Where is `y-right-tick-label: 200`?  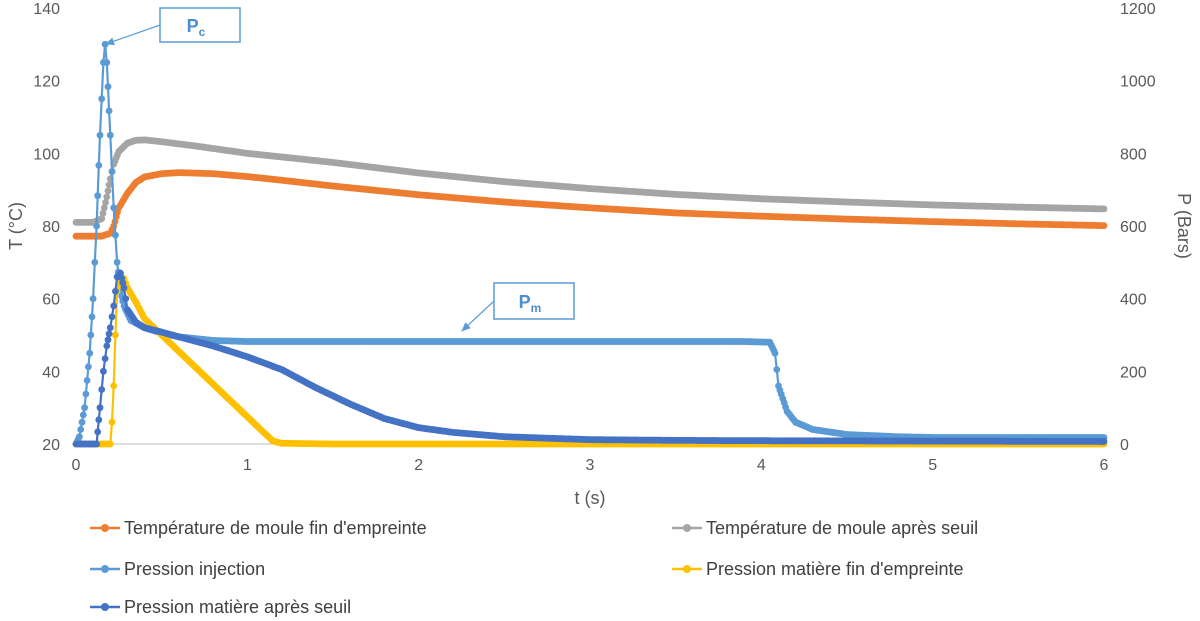 y-right-tick-label: 200 is located at coordinates (1133, 372).